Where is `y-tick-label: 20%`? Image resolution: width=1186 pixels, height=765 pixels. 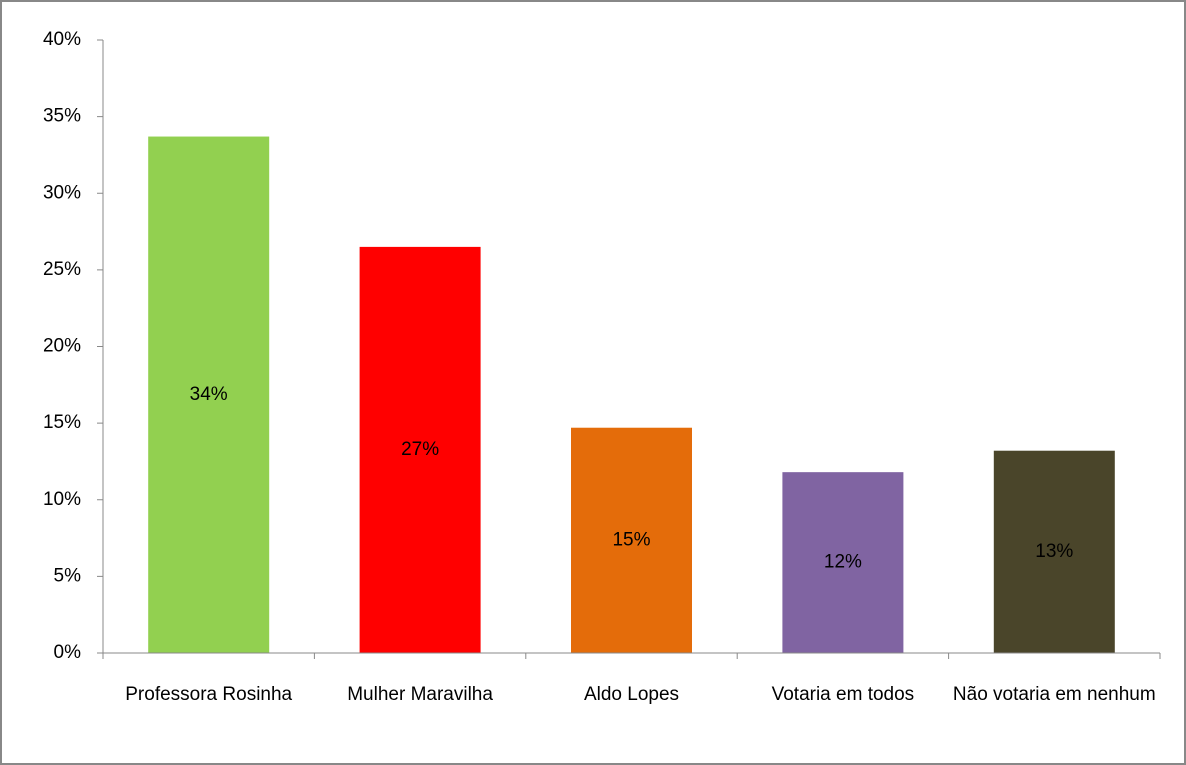 y-tick-label: 20% is located at coordinates (62, 346).